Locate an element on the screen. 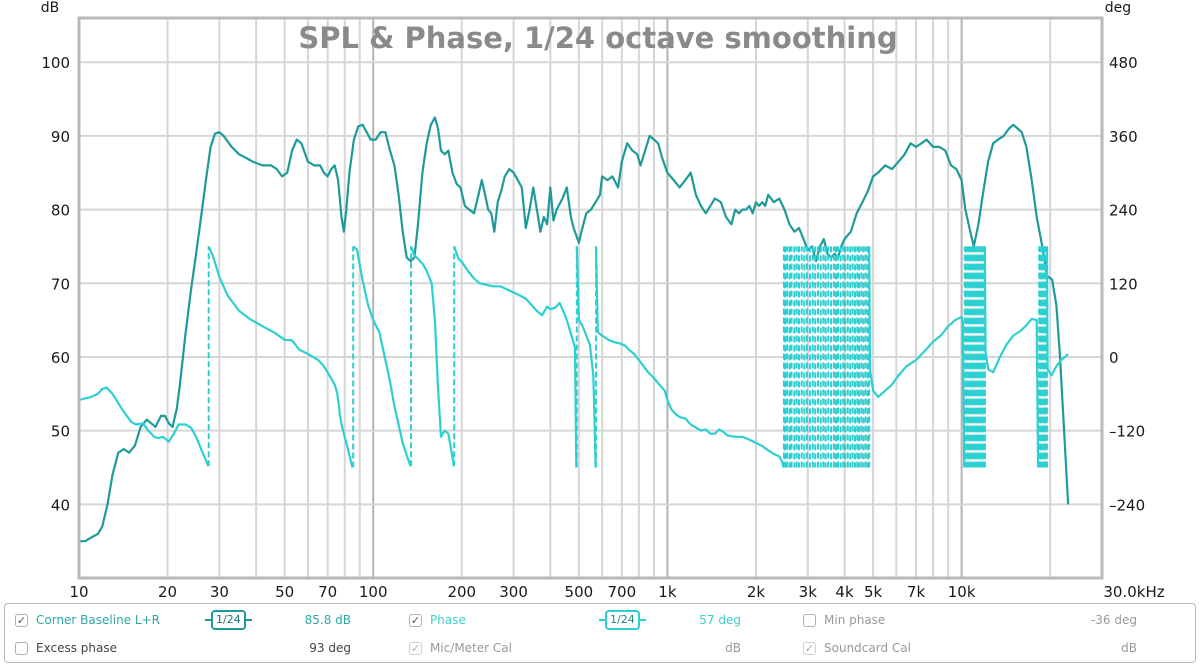 The image size is (1200, 668). legend-label-mic-meter-cal: Mic/Meter Cal is located at coordinates (471, 648).